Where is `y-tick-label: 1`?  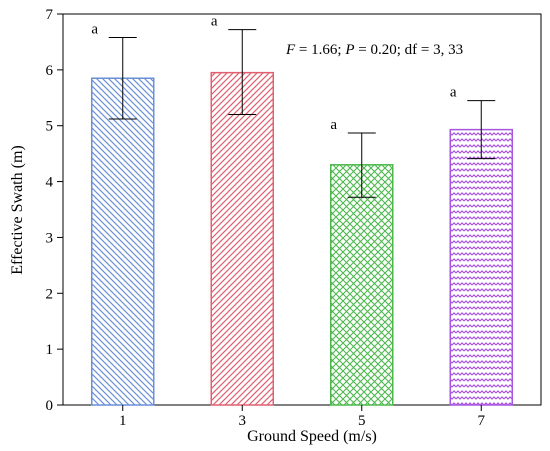 y-tick-label: 1 is located at coordinates (50, 350).